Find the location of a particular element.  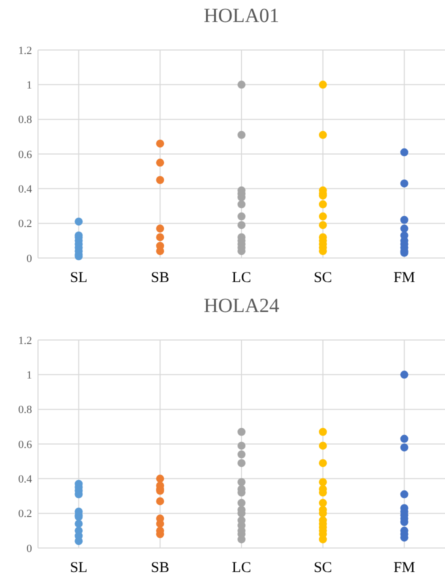

chart-title: HOLA24 is located at coordinates (242, 306).